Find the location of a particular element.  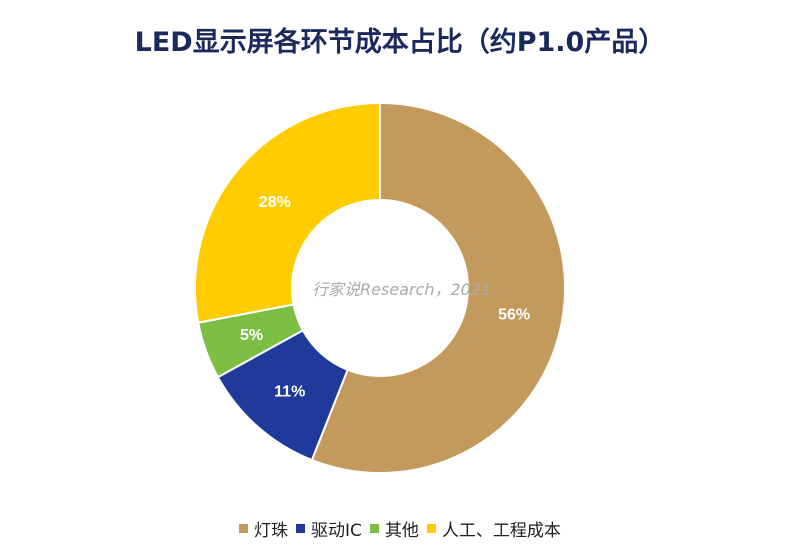

legend-item: 其他 is located at coordinates (394, 528).